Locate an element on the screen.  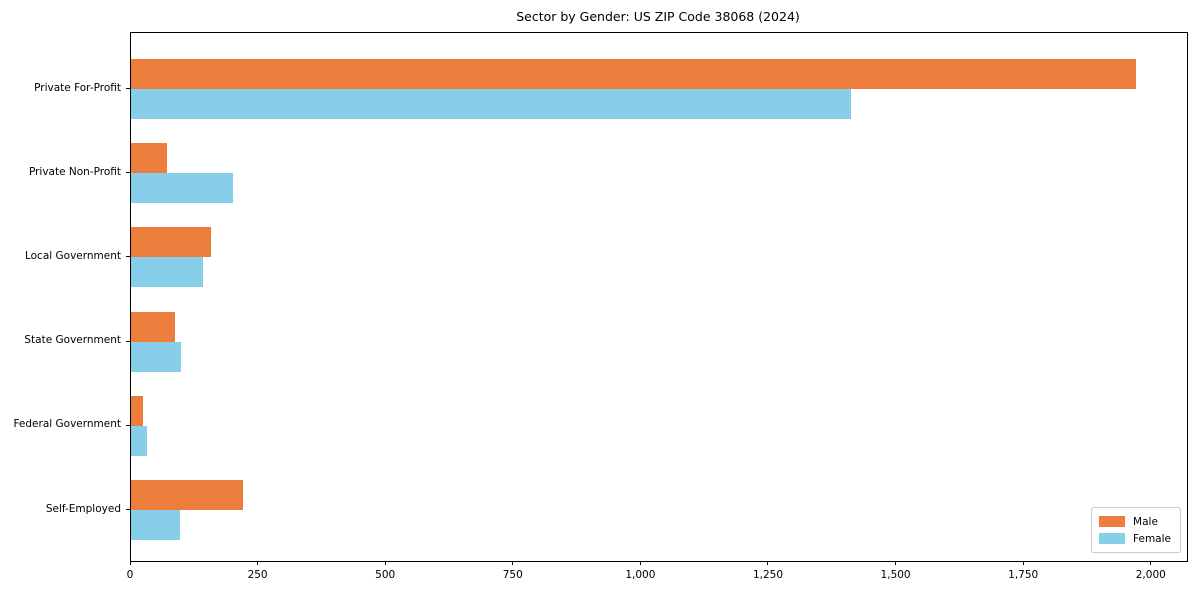
y-tick-label: State Government is located at coordinates (72, 340).